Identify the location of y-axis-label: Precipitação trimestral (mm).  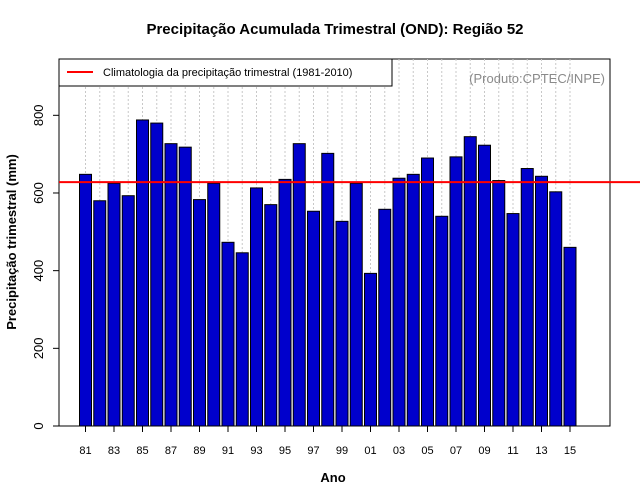
(11, 242).